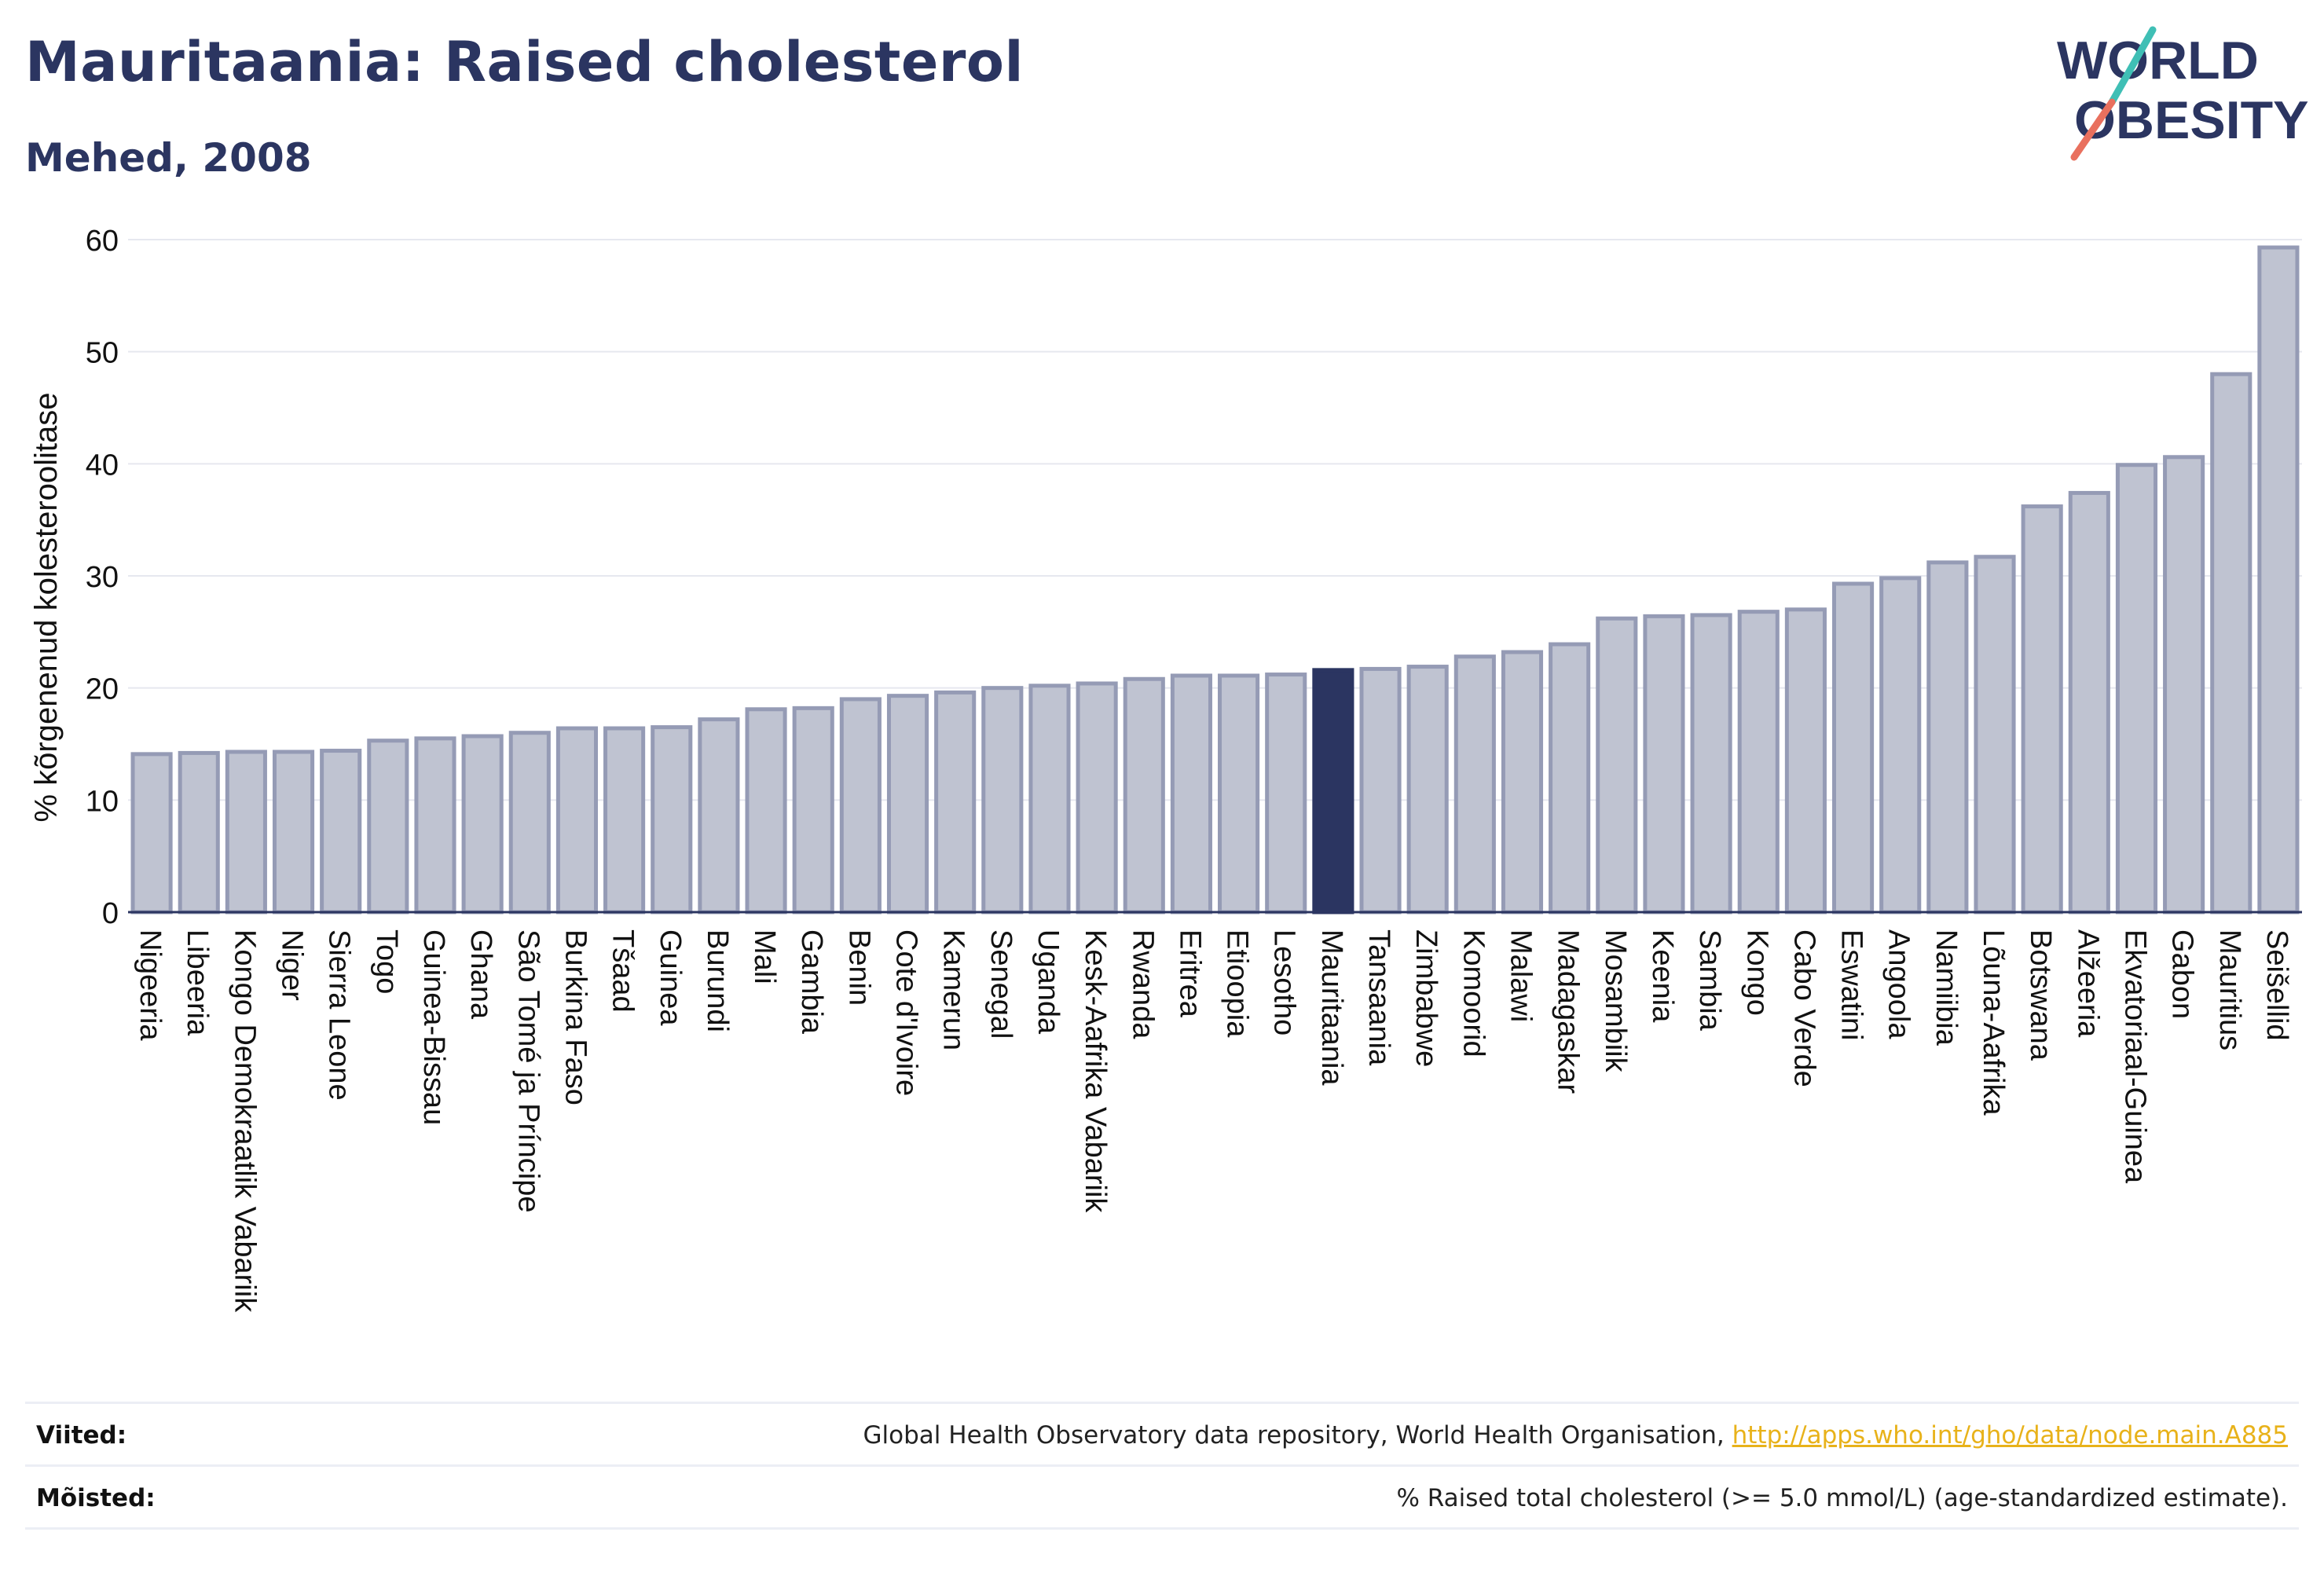 The image size is (2324, 1576). I want to click on x-tick-label: São Tomé ja Príncipe, so click(527, 1071).